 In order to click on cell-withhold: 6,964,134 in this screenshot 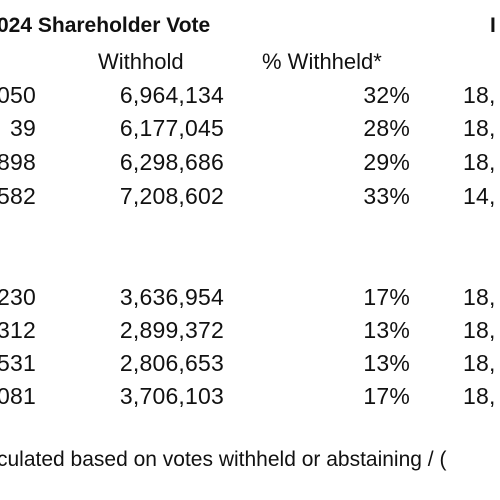, I will do `click(171, 95)`.